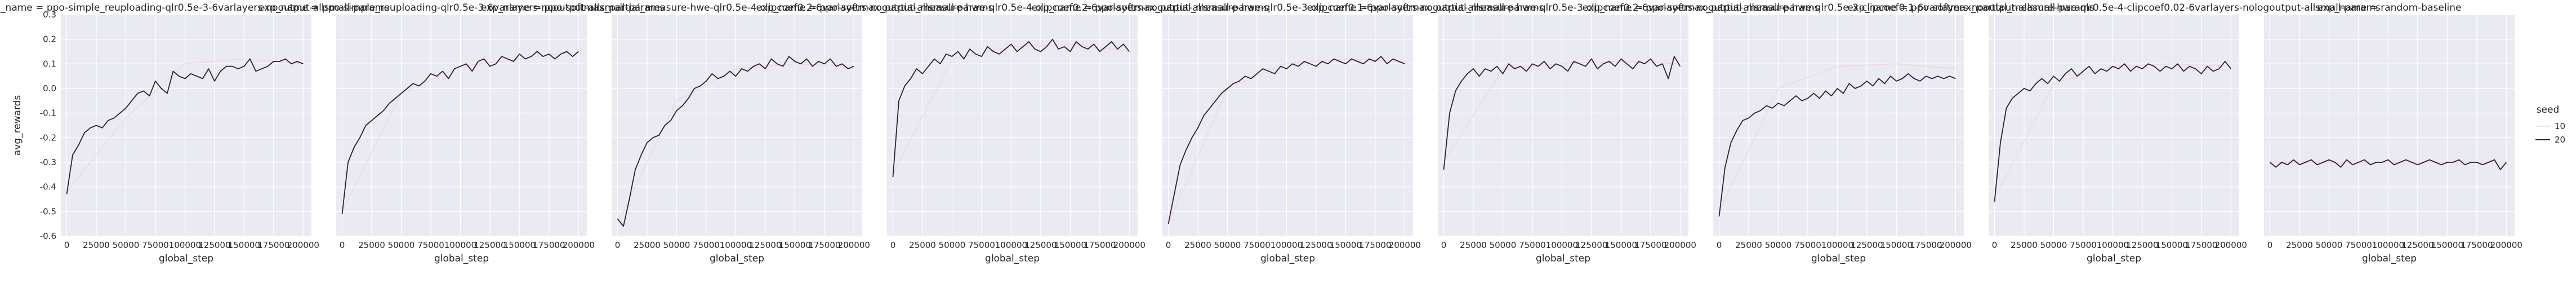 The width and height of the screenshot is (2576, 284). I want to click on y-tick-label: 0.2, so click(50, 39).